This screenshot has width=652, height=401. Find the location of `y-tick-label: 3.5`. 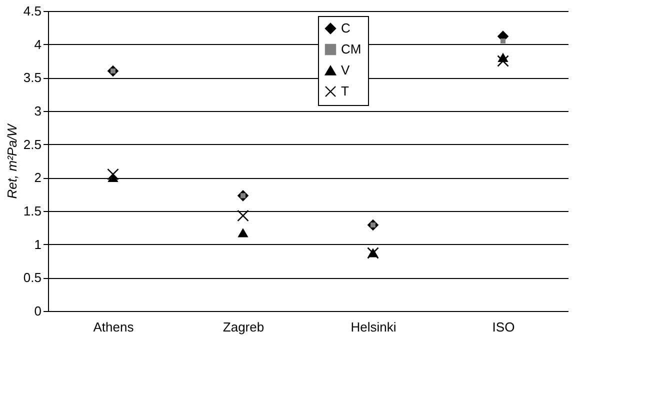

y-tick-label: 3.5 is located at coordinates (32, 78).